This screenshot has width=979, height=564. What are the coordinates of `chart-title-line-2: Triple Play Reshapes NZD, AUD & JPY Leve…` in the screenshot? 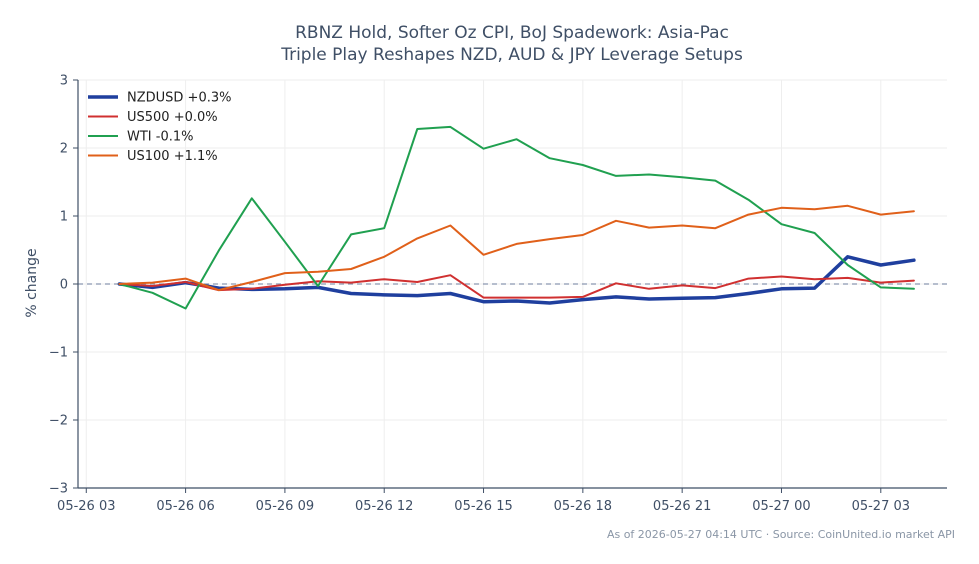 It's located at (511, 55).